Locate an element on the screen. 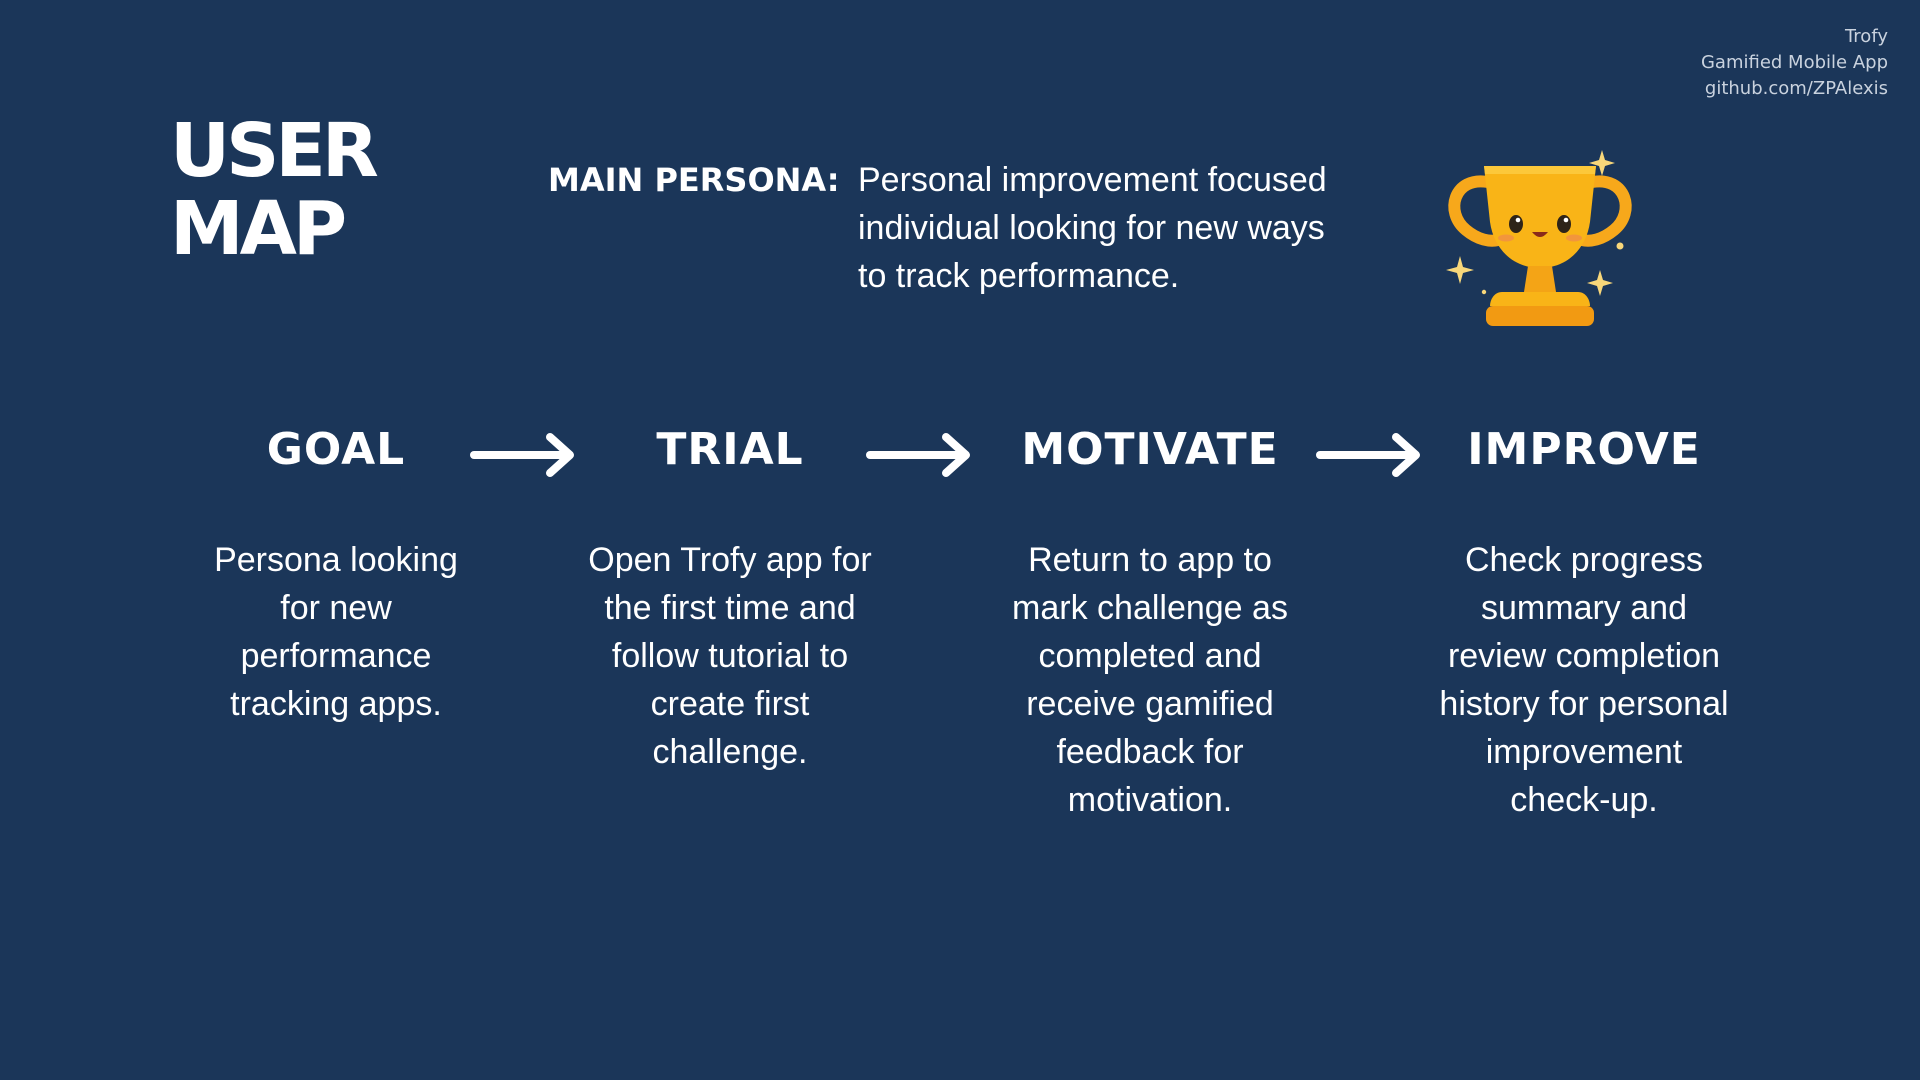 The width and height of the screenshot is (1920, 1080). step-description-line: the first time and is located at coordinates (730, 608).